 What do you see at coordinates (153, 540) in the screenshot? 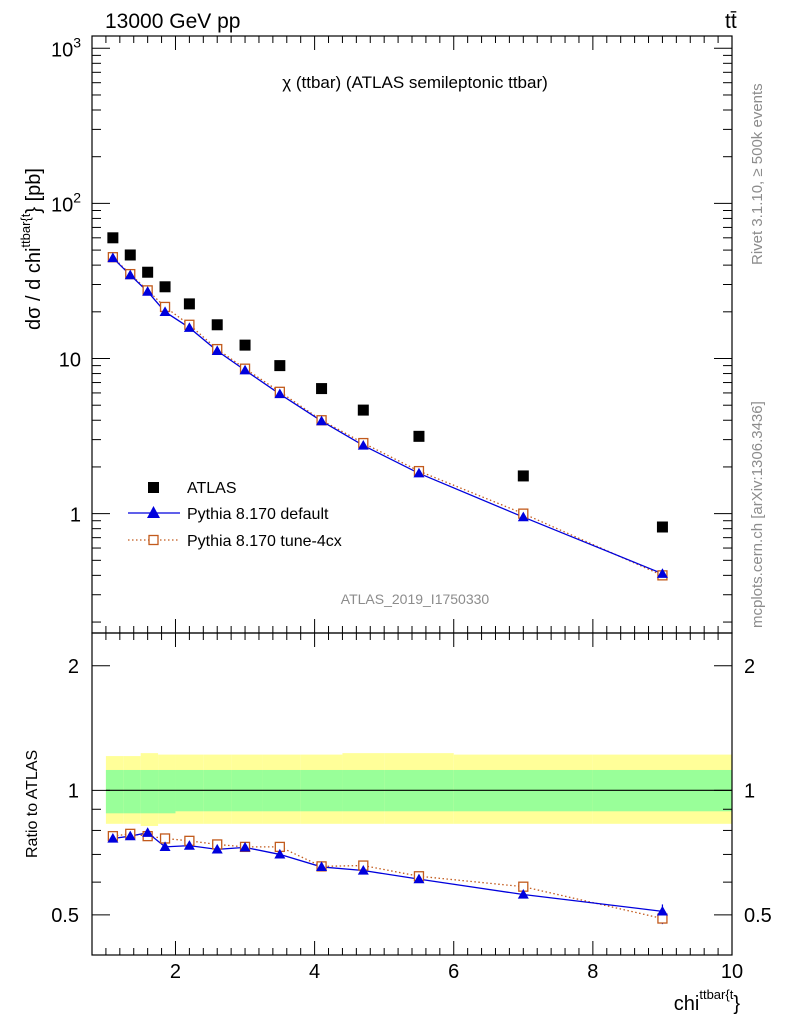
I see `legend-marker-pythia-tune` at bounding box center [153, 540].